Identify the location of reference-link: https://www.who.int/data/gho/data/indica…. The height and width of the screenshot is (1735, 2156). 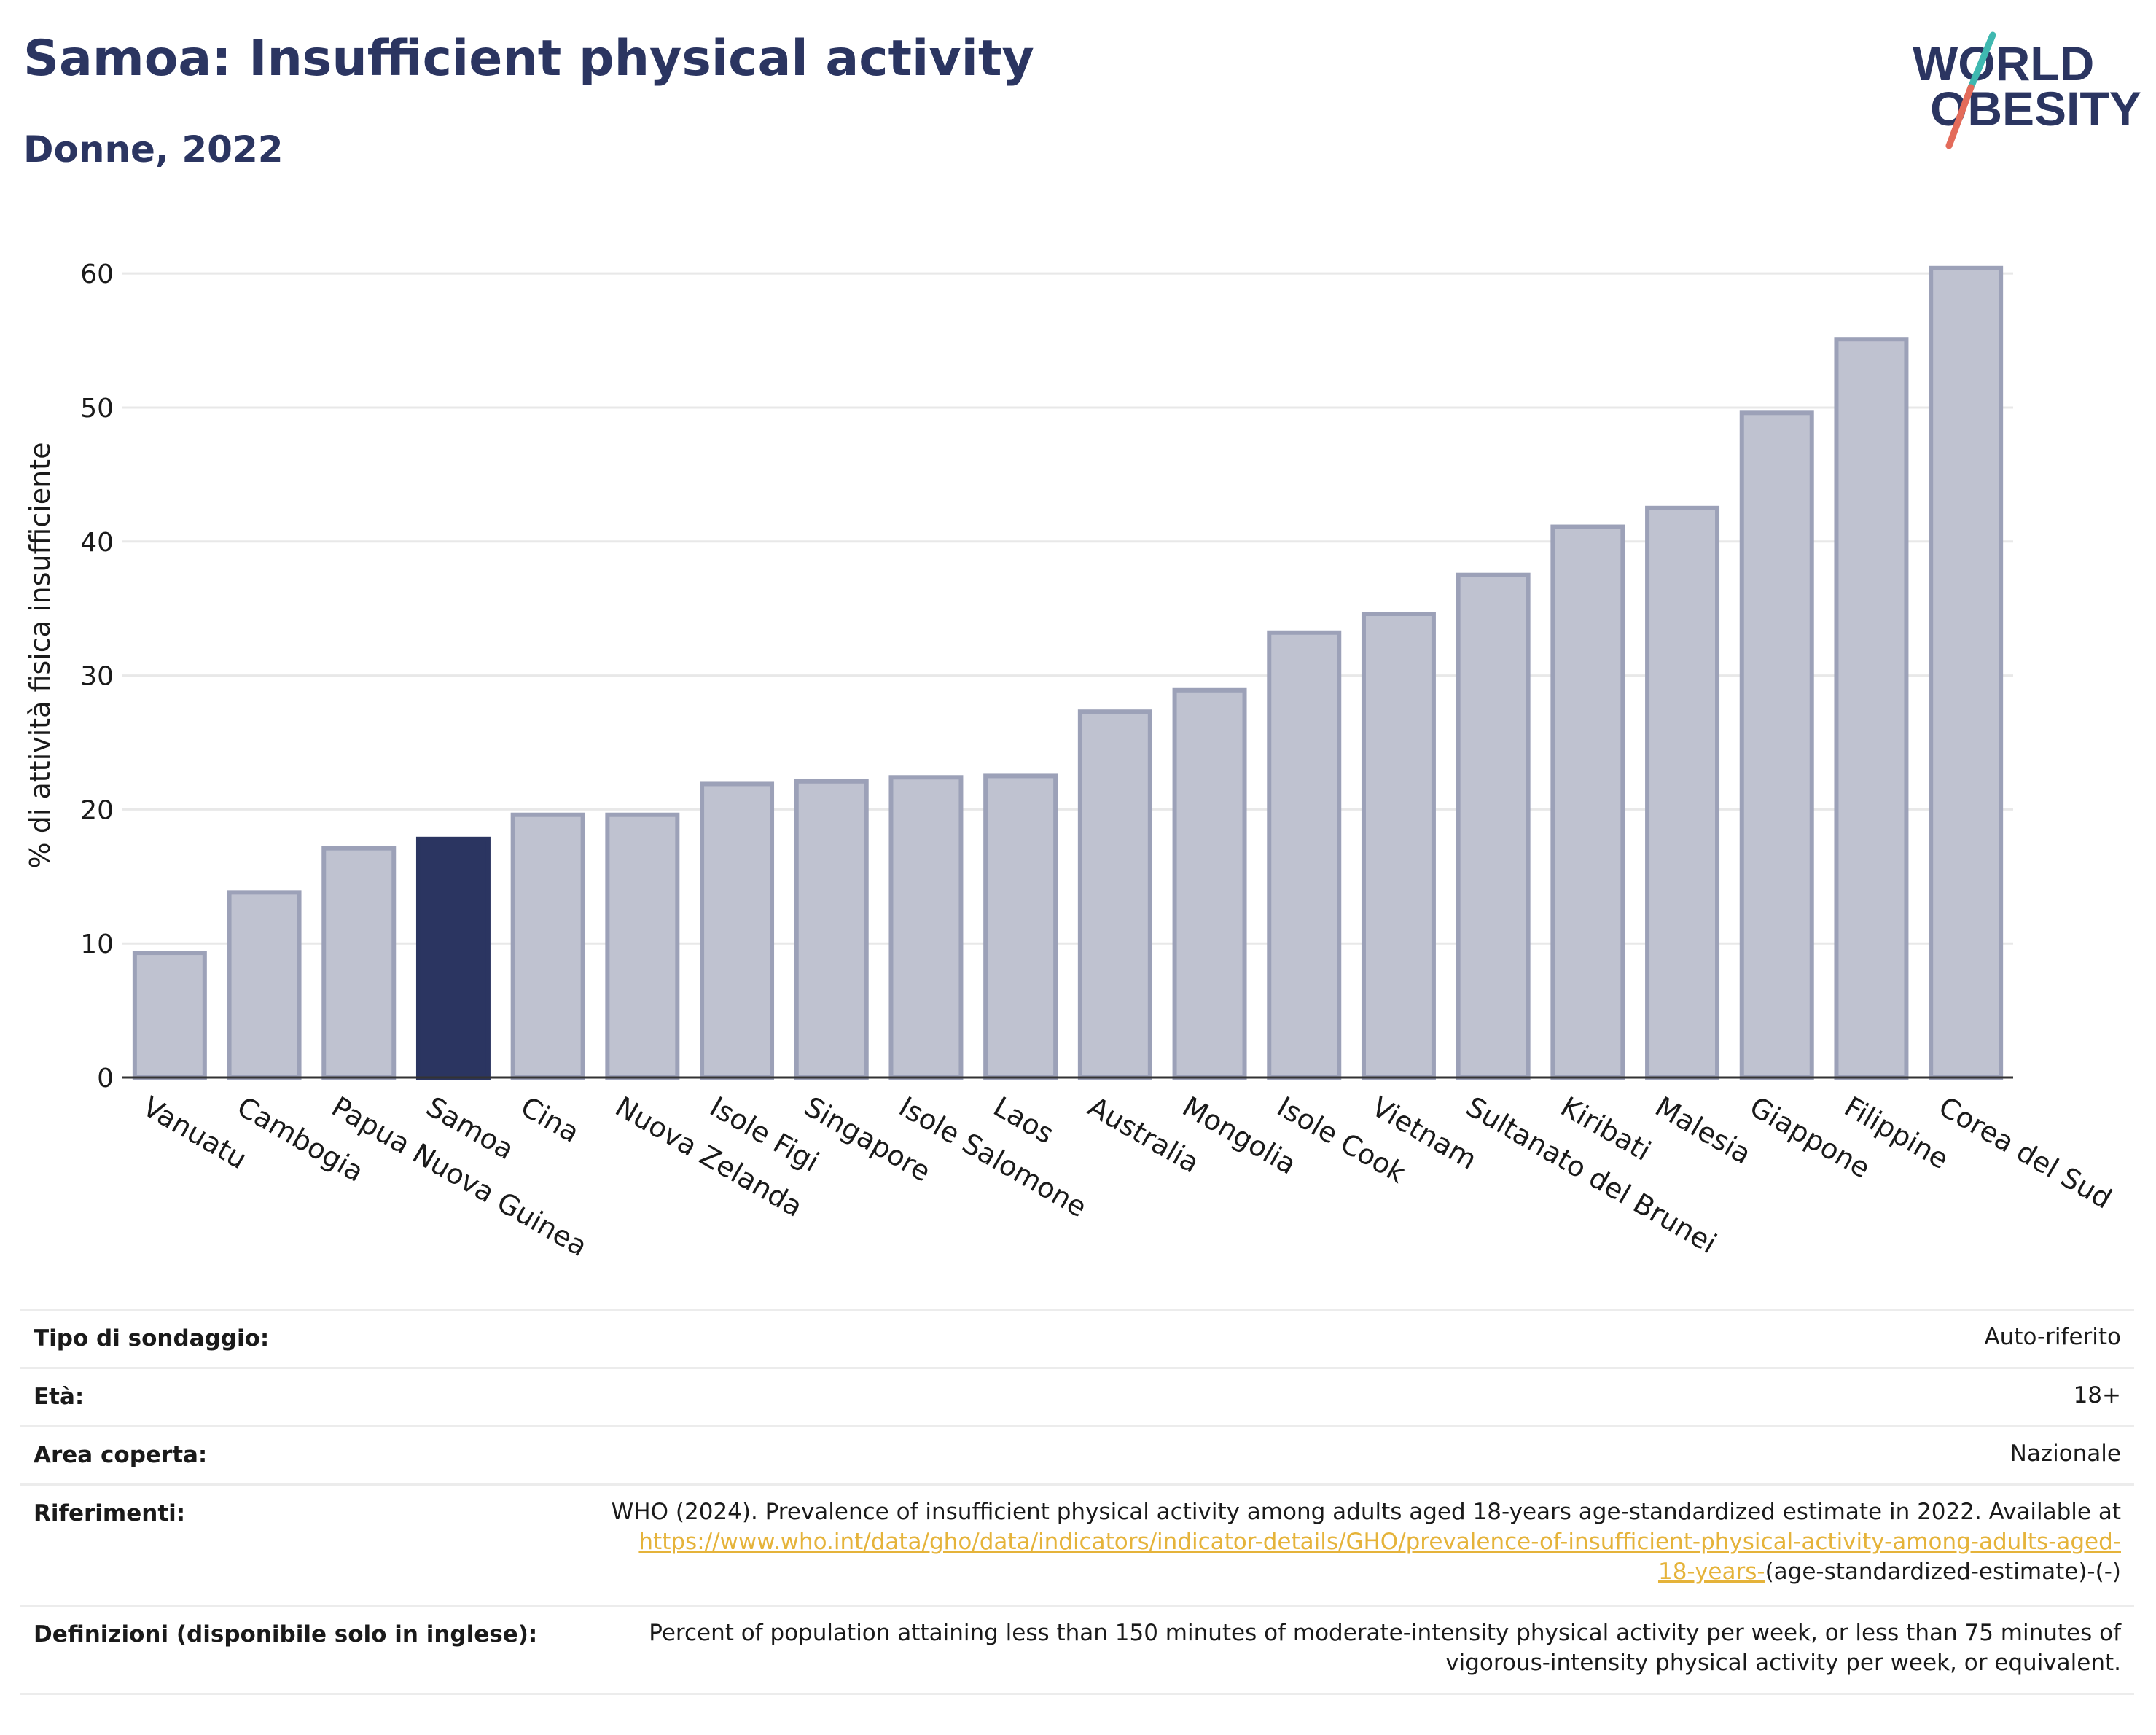
(1380, 1542).